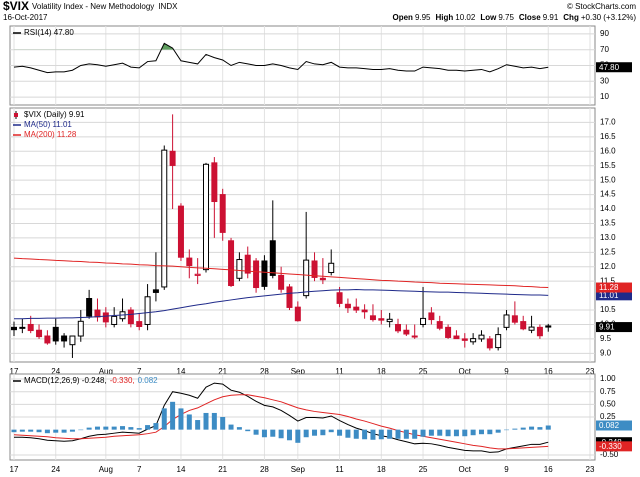  I want to click on instrument-name: Volatility Index - New Methodology, so click(93, 6).